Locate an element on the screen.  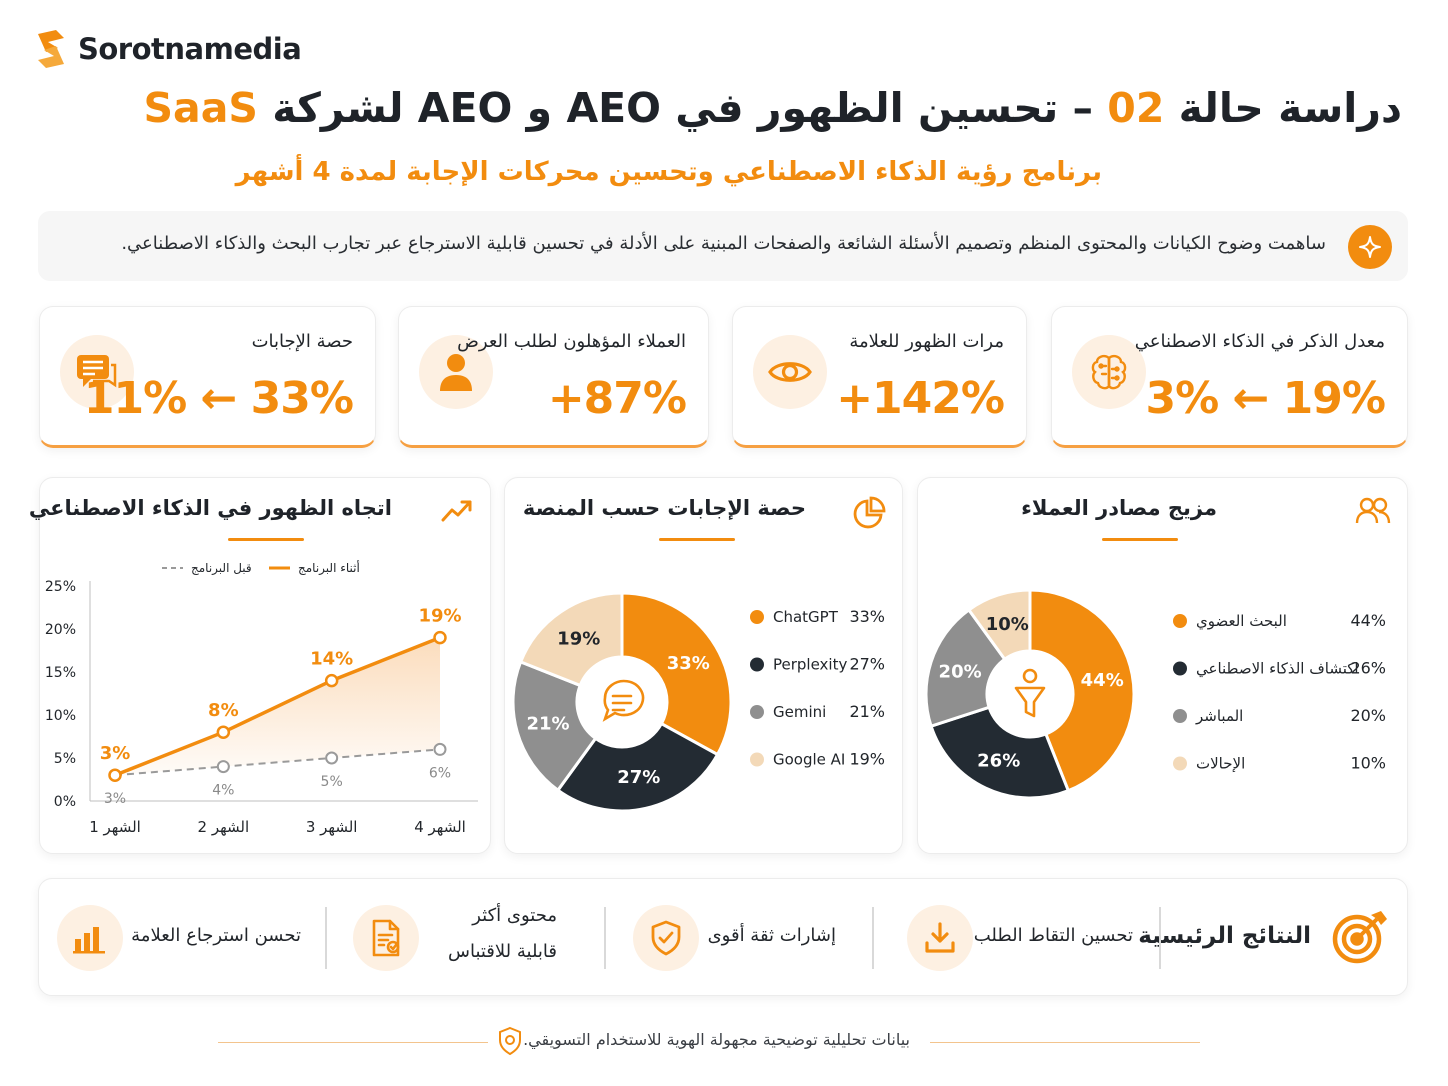
data-label-before: 3% is located at coordinates (115, 799).